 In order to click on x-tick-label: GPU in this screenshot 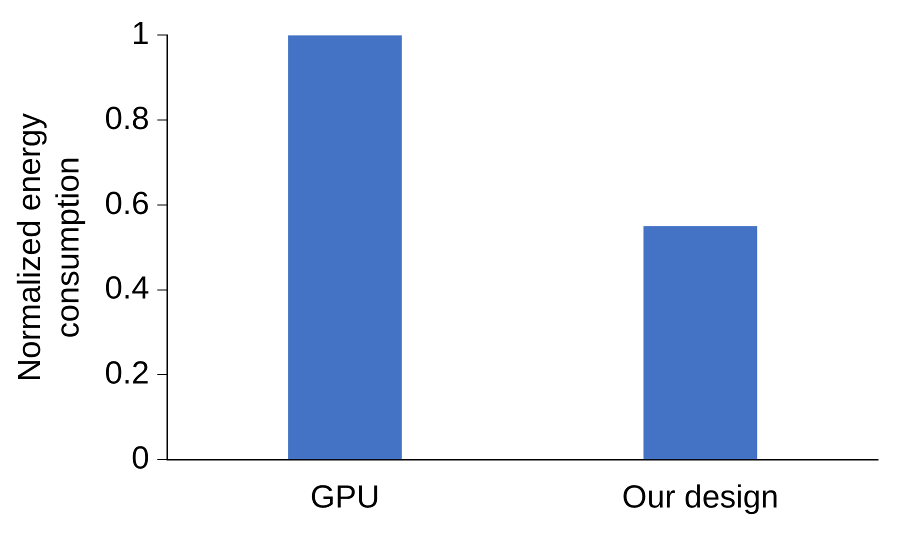, I will do `click(345, 496)`.